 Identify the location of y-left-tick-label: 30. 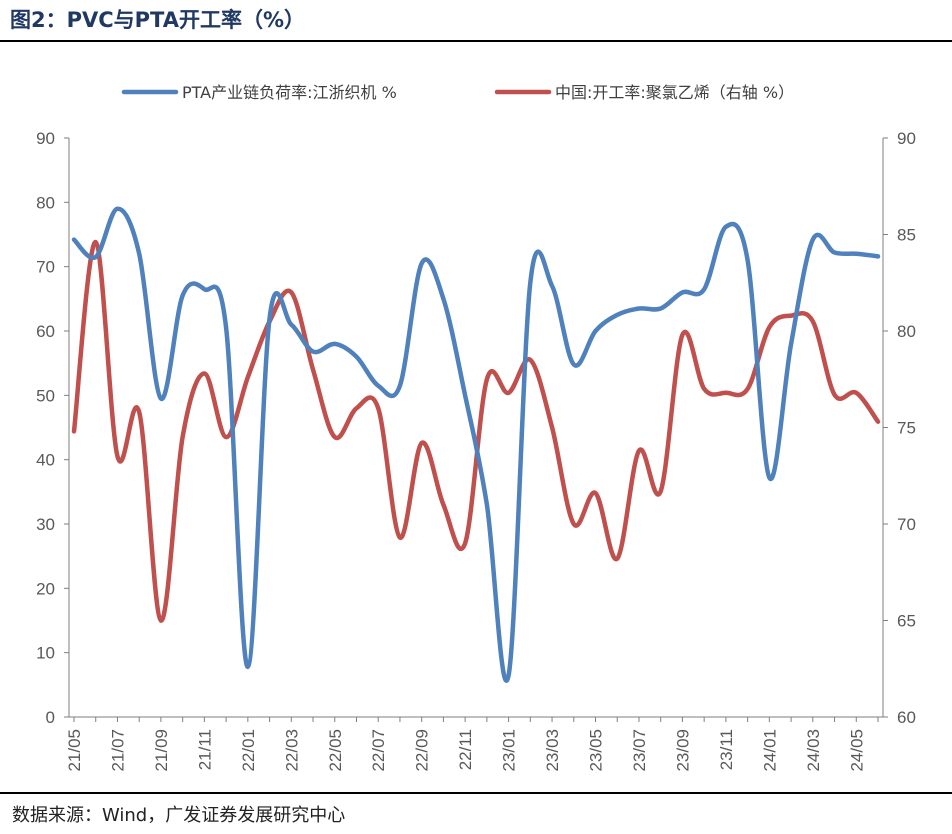
(45, 524).